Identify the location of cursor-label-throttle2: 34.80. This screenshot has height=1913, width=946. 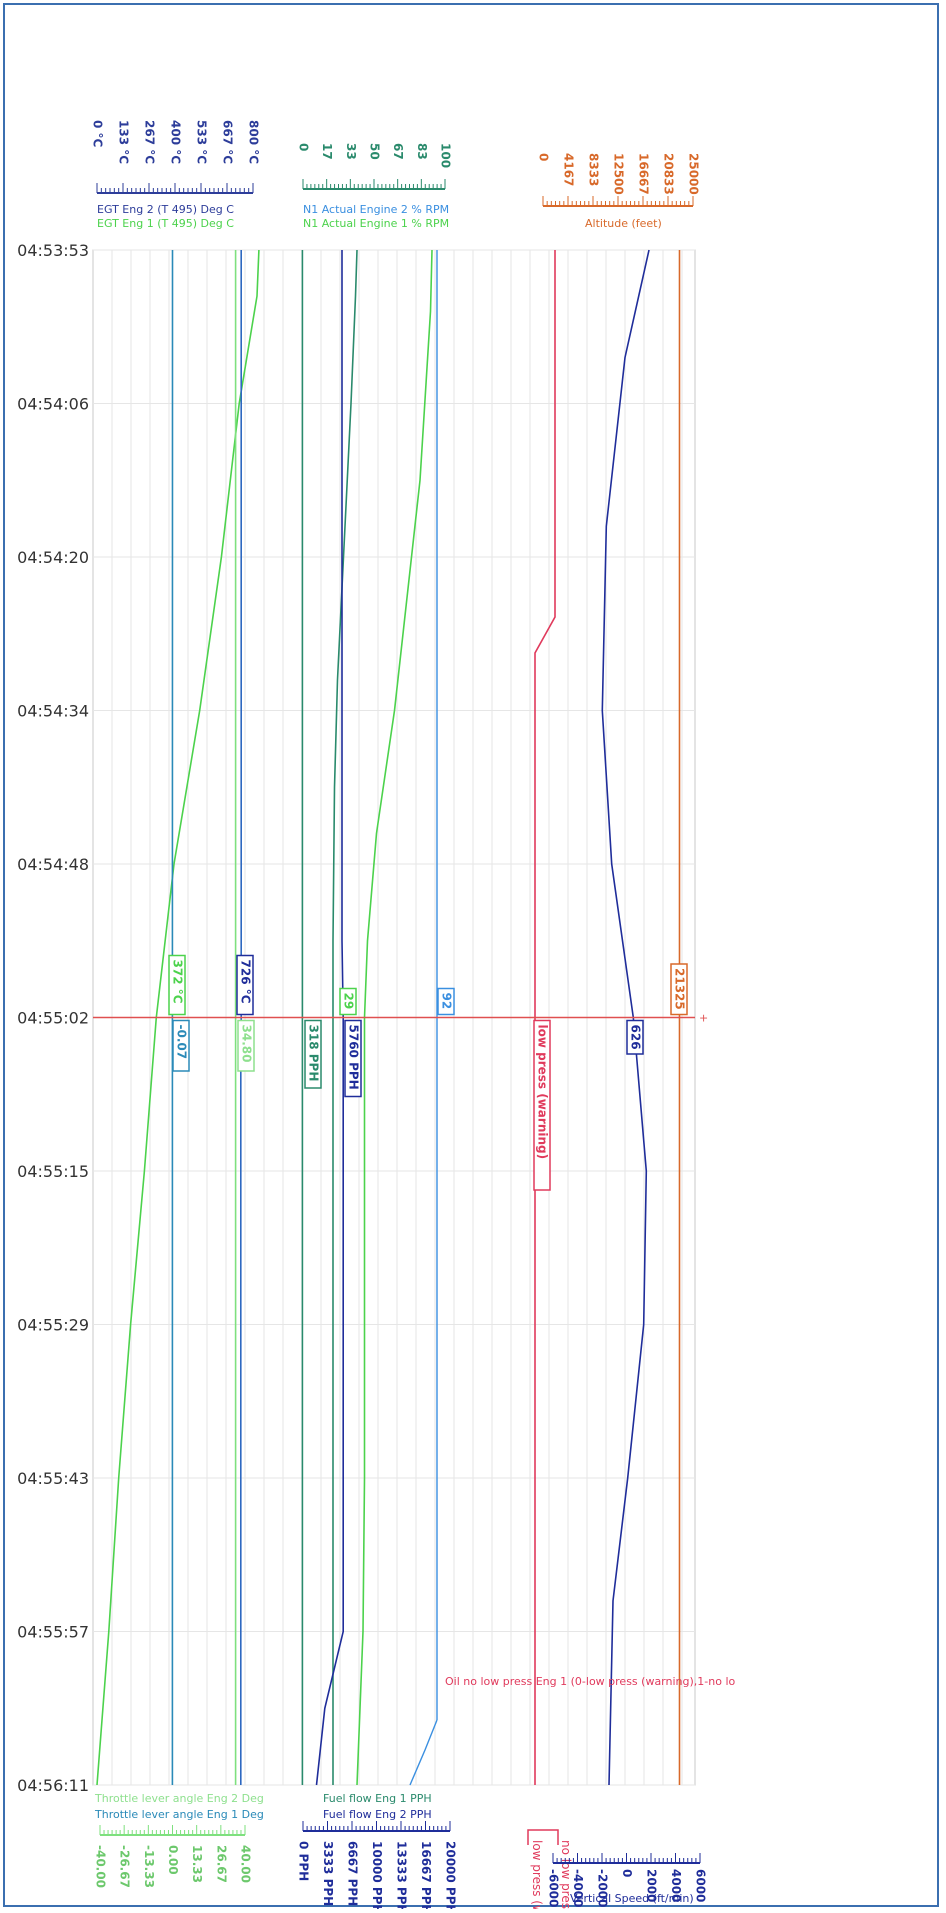
(246, 1045).